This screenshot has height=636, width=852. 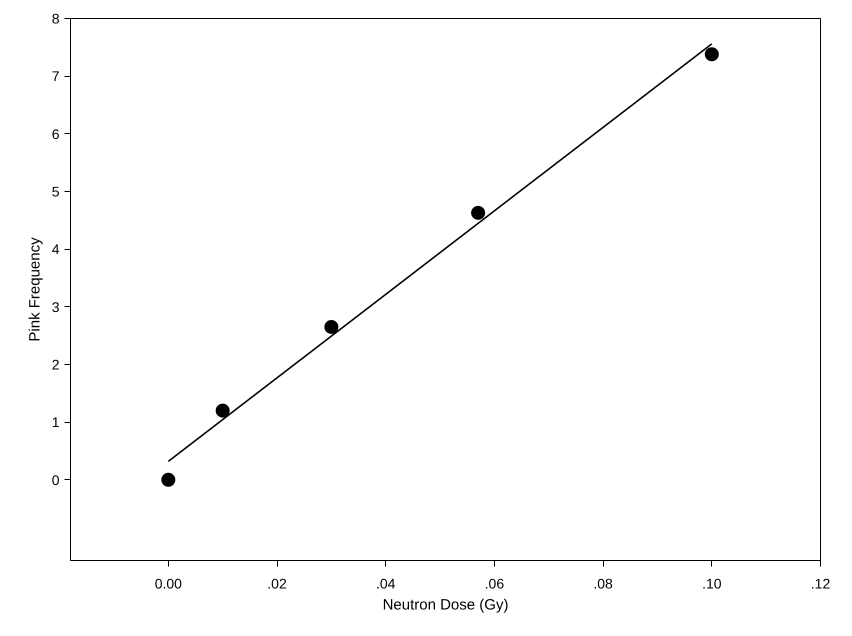 I want to click on x-tick-label: .10, so click(x=712, y=584).